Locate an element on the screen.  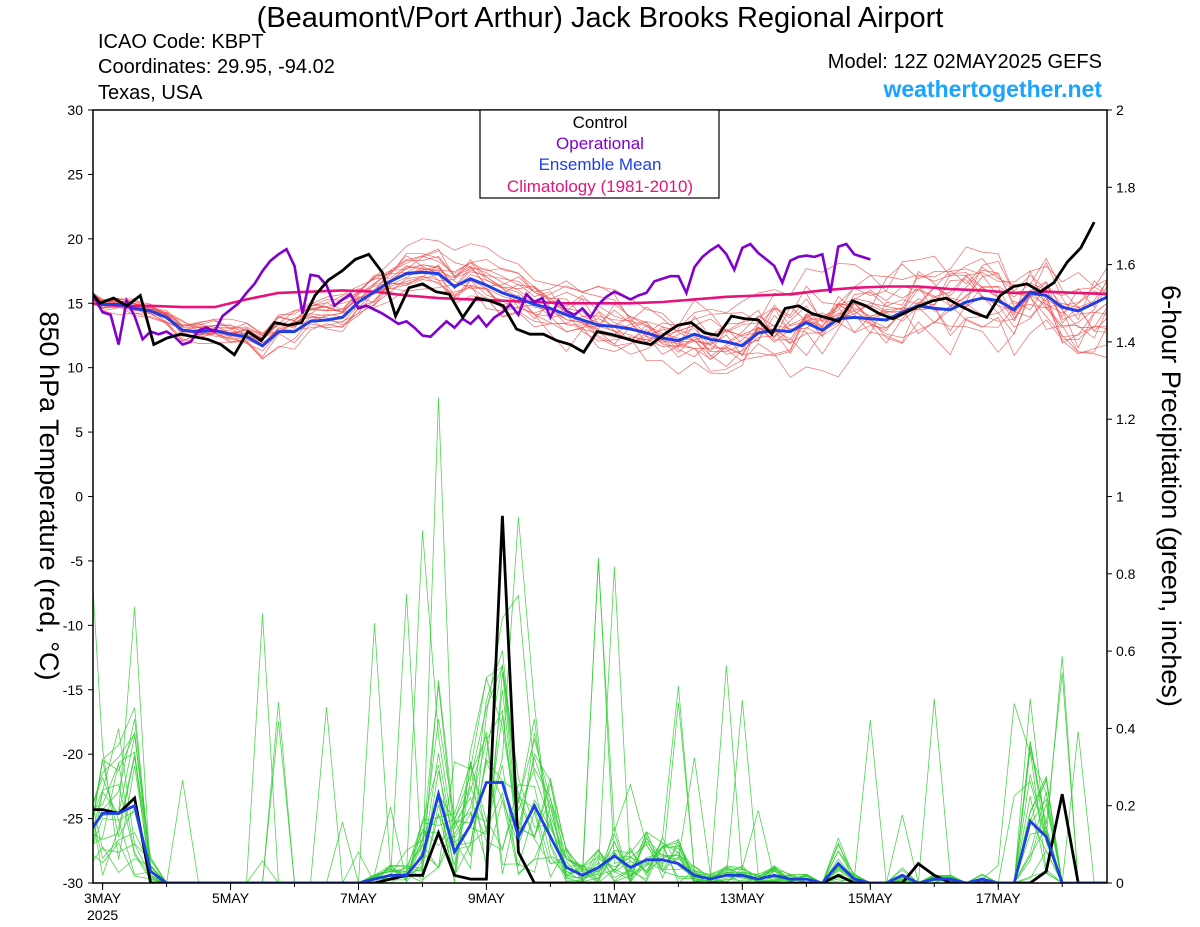
x-tick-label: 11MAY is located at coordinates (614, 898).